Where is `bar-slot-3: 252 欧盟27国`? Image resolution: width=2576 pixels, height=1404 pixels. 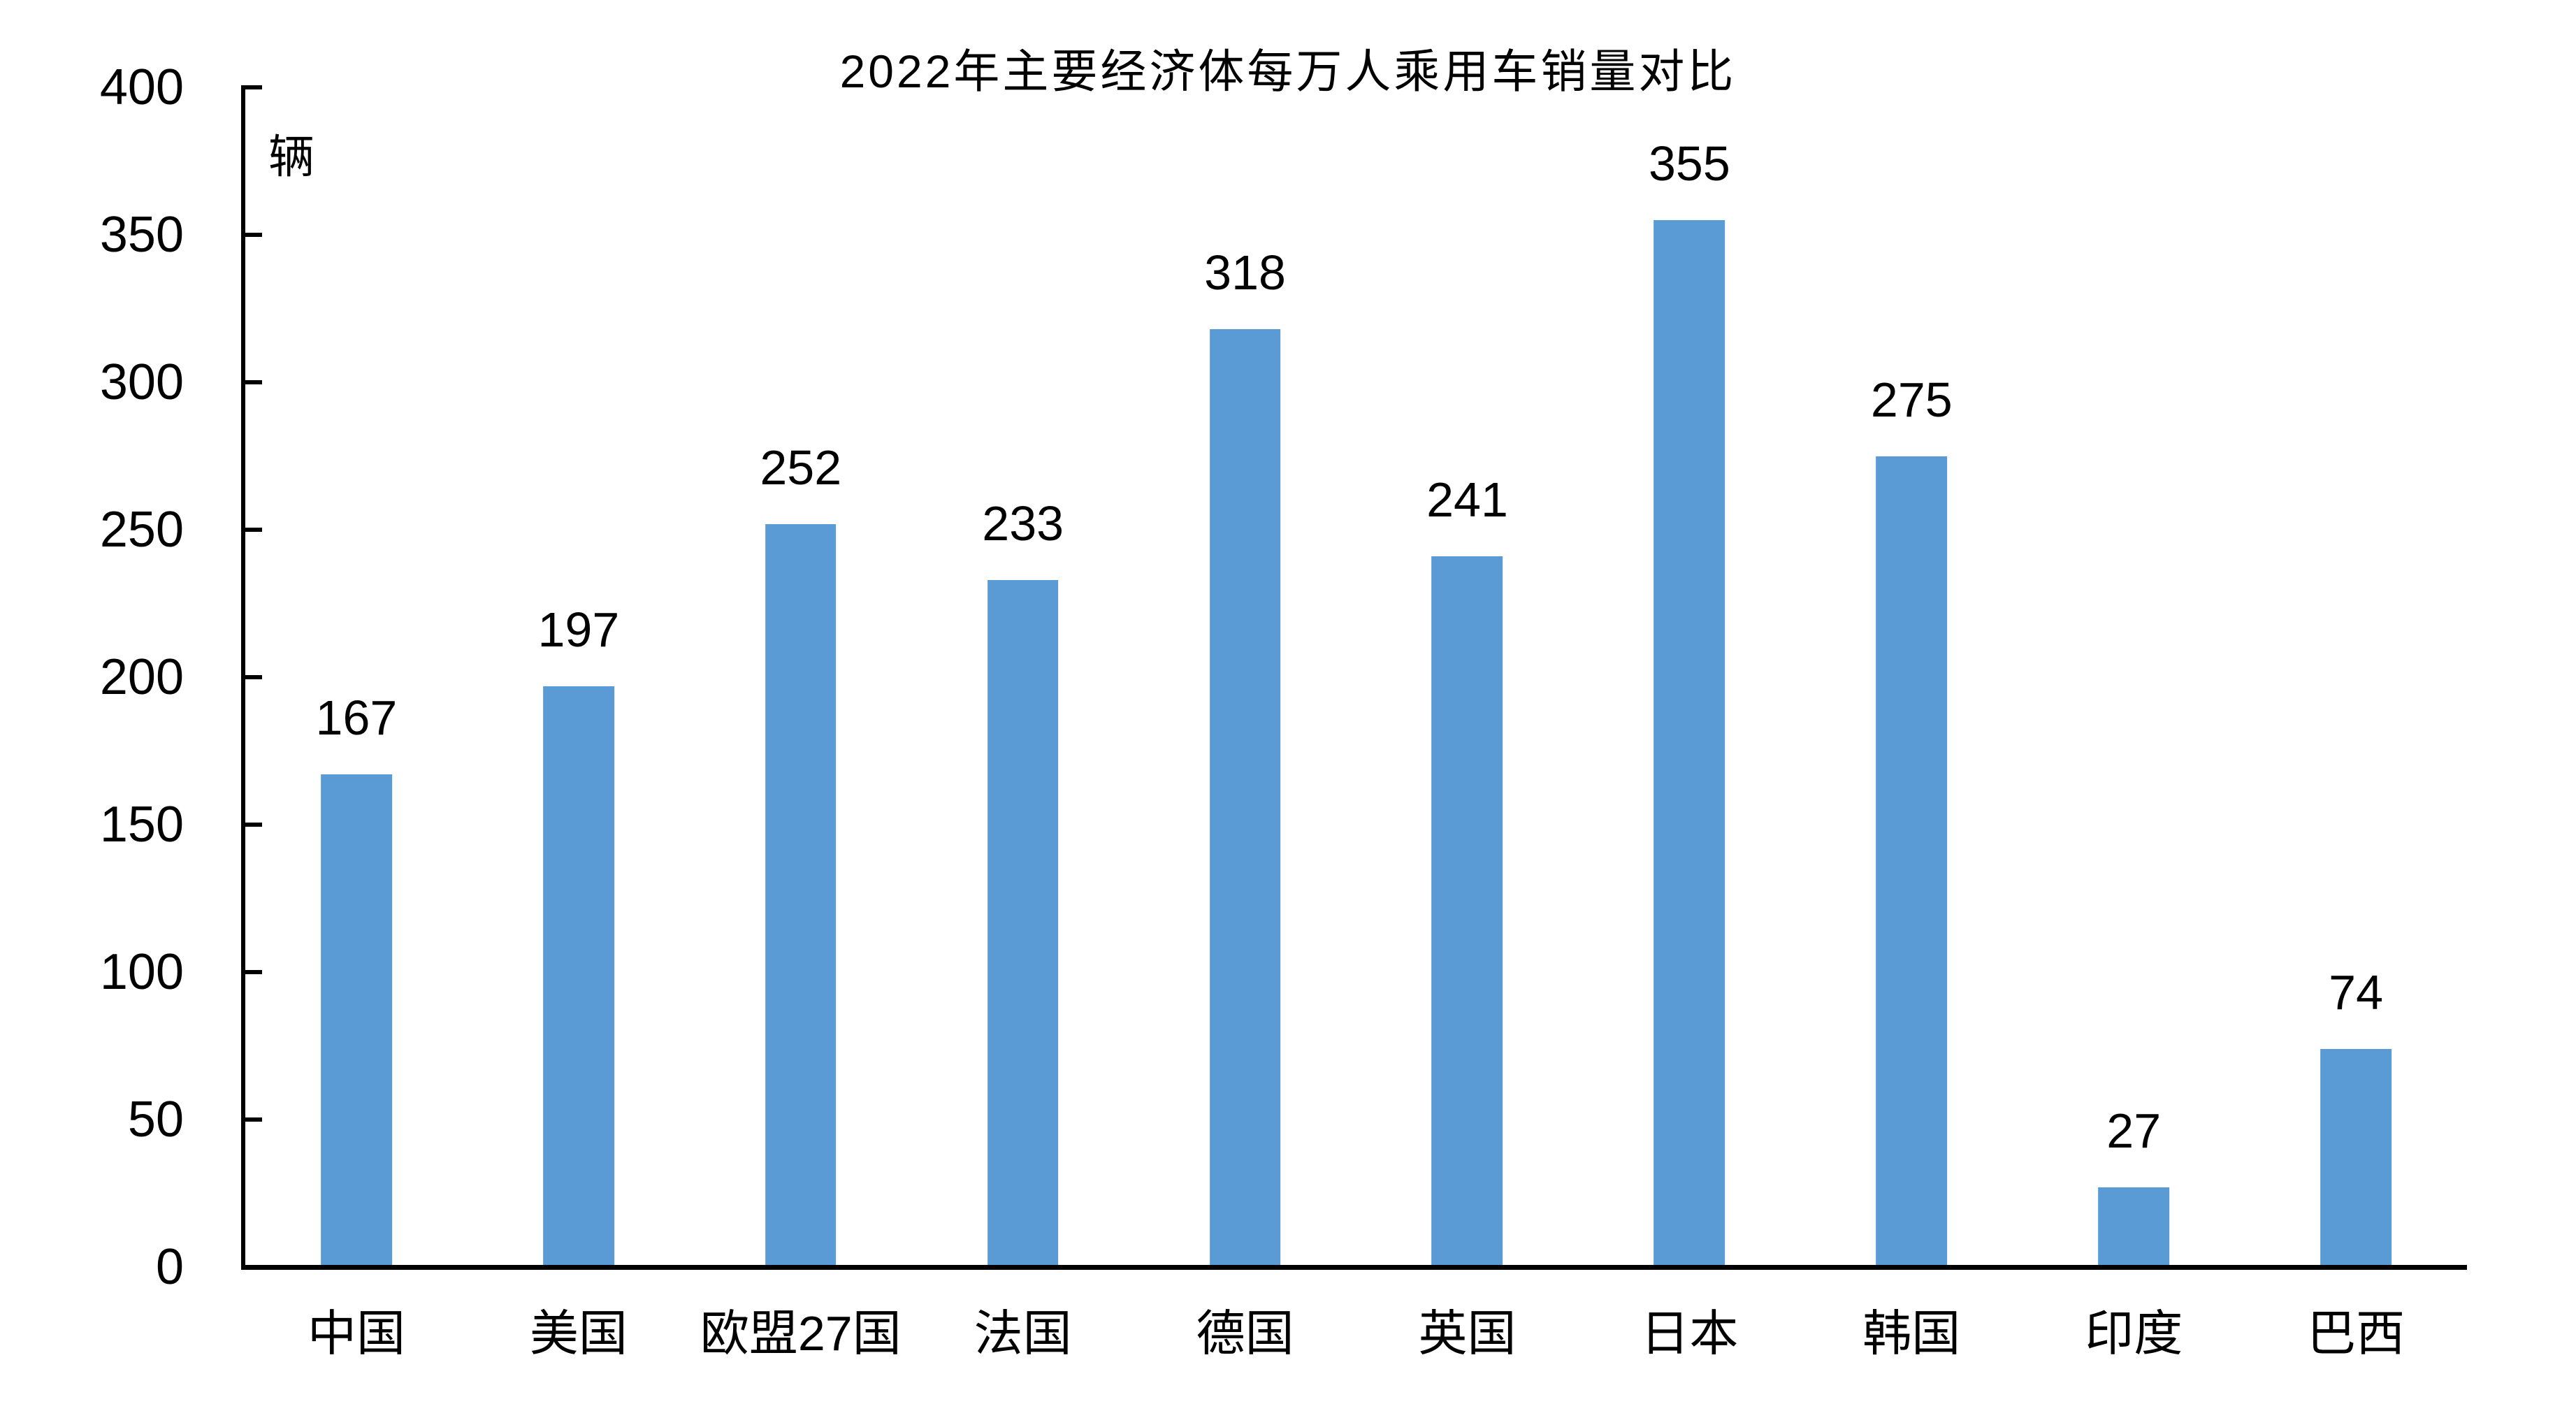
bar-slot-3: 252 欧盟27国 is located at coordinates (801, 722).